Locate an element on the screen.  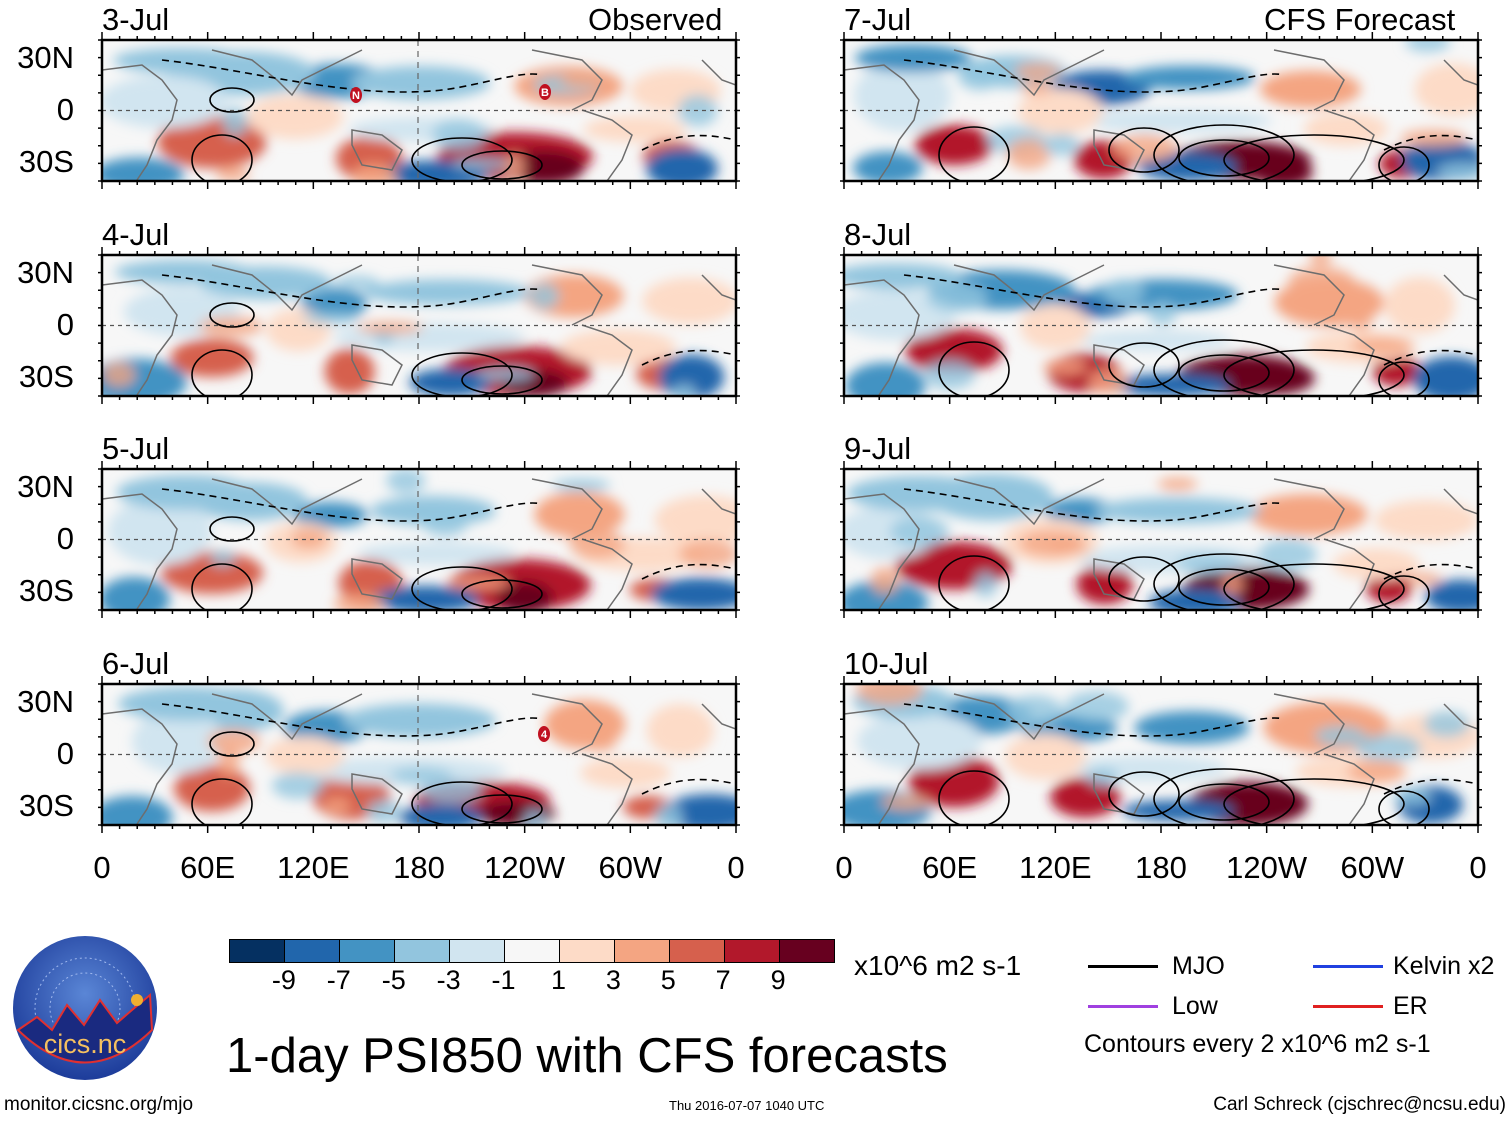
map-panel-5-Jul is located at coordinates (419, 539).